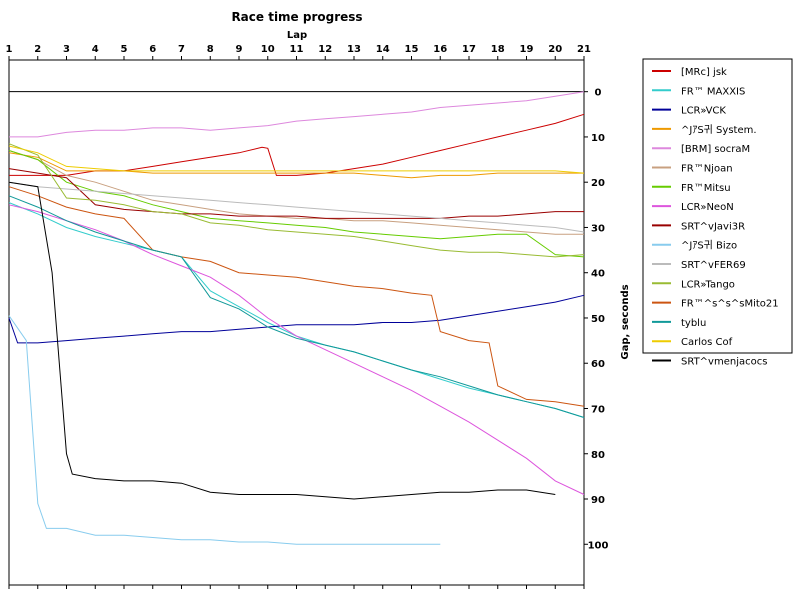 This screenshot has height=600, width=800. Describe the element at coordinates (598, 455) in the screenshot. I see `y-tick-label: 80` at that location.